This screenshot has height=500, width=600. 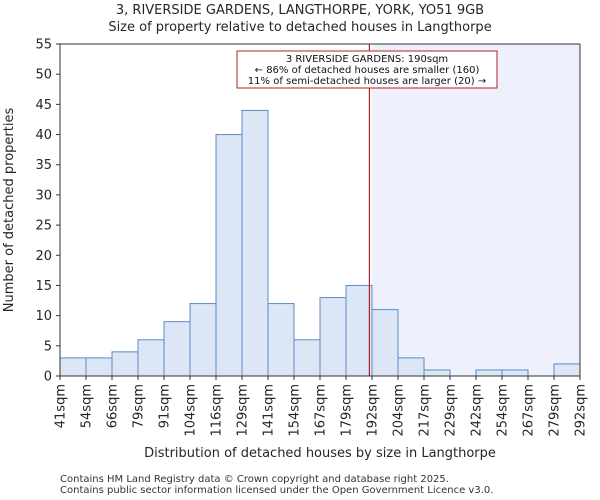 What do you see at coordinates (61, 406) in the screenshot?
I see `x-tick-label-41sqm: 41sqm` at bounding box center [61, 406].